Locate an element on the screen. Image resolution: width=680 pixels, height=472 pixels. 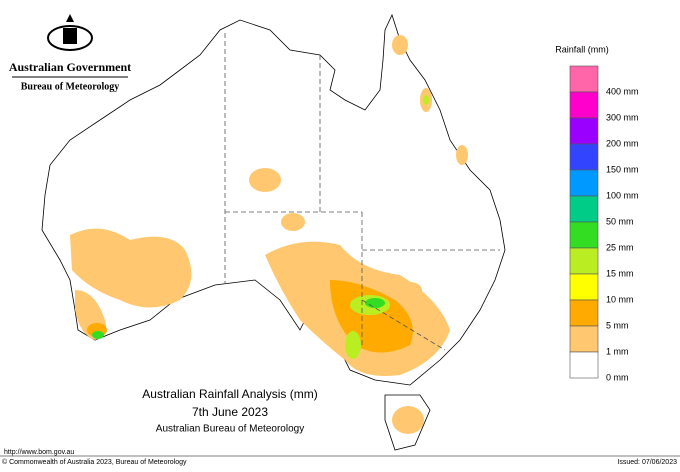
legend-label: 0 mm is located at coordinates (617, 377).